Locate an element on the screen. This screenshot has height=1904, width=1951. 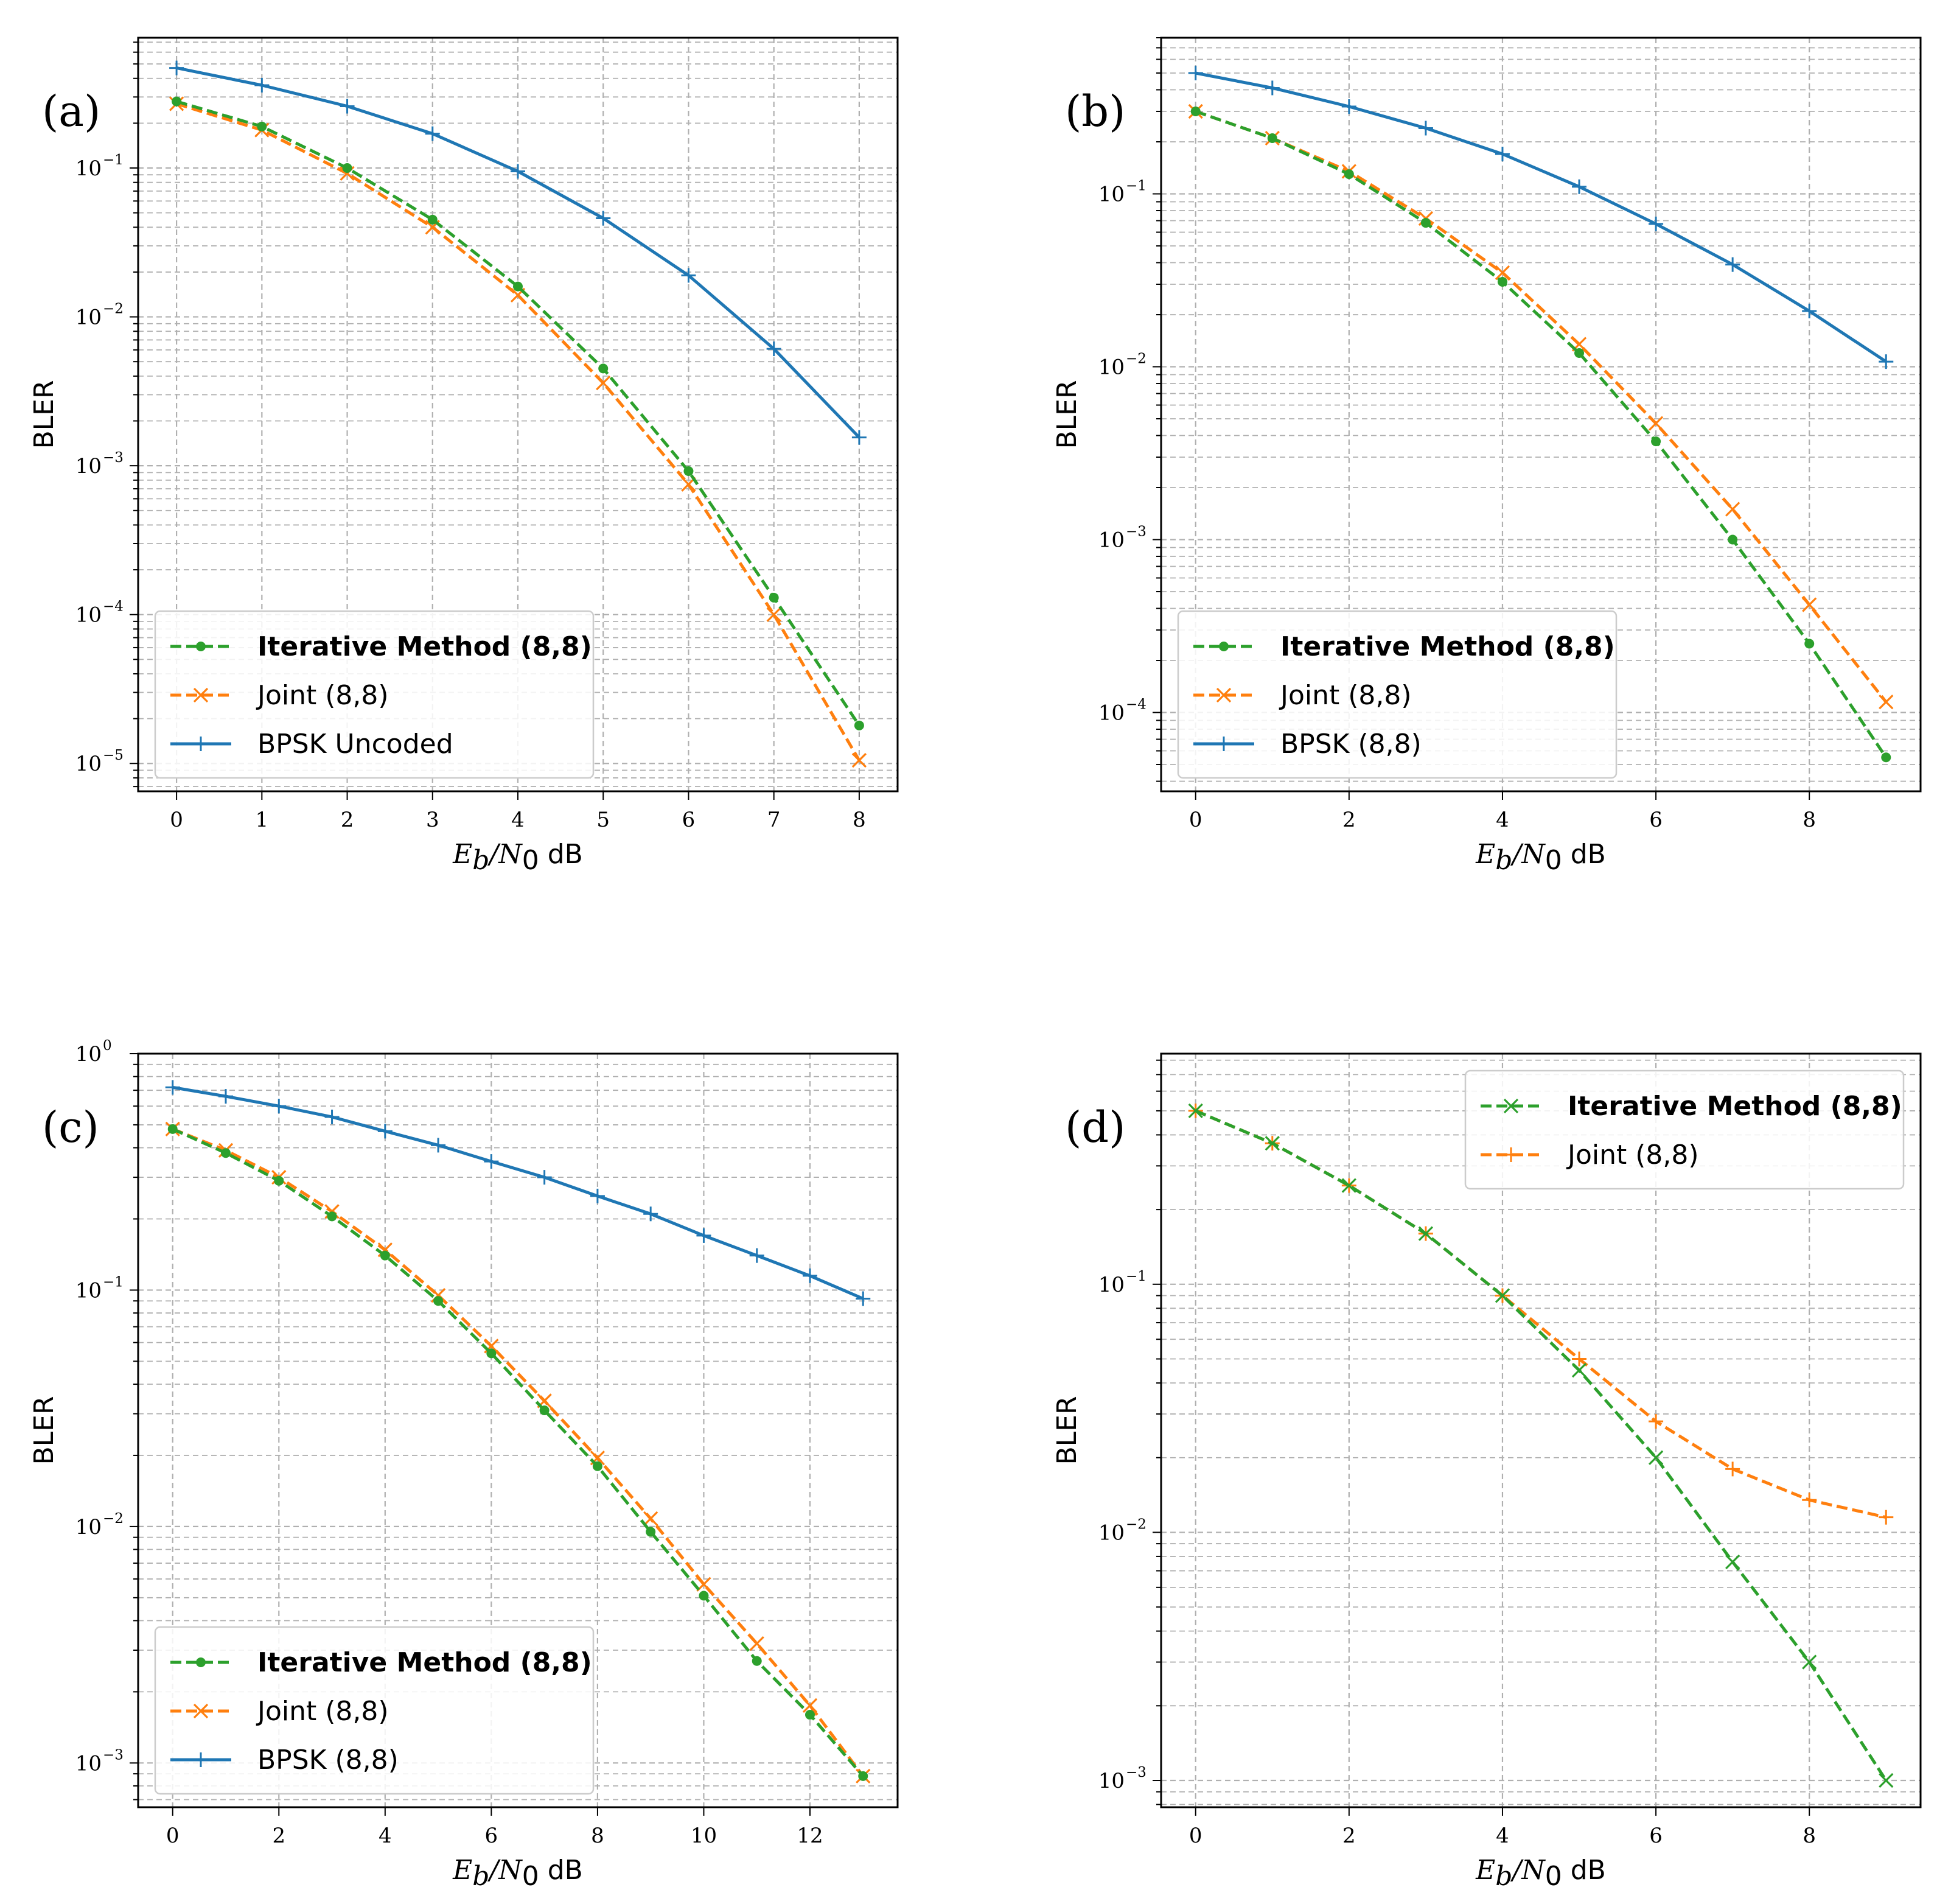
x-tick-label: 7 is located at coordinates (774, 820).